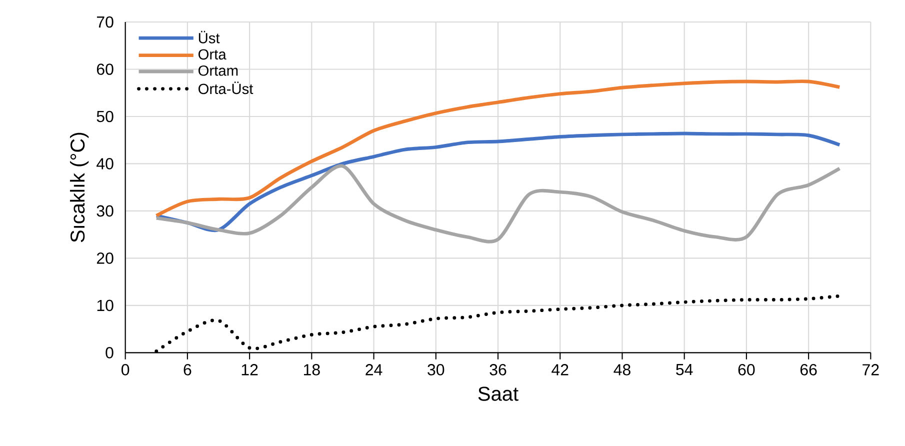 The width and height of the screenshot is (905, 446). Describe the element at coordinates (498, 393) in the screenshot. I see `x-axis-title: Saat` at that location.